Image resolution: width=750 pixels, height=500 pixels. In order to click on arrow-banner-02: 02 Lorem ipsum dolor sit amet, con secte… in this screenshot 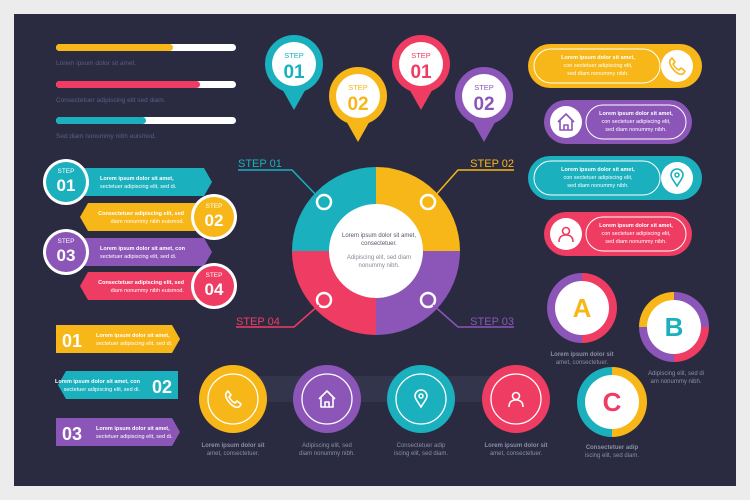, I will do `click(116, 385)`.